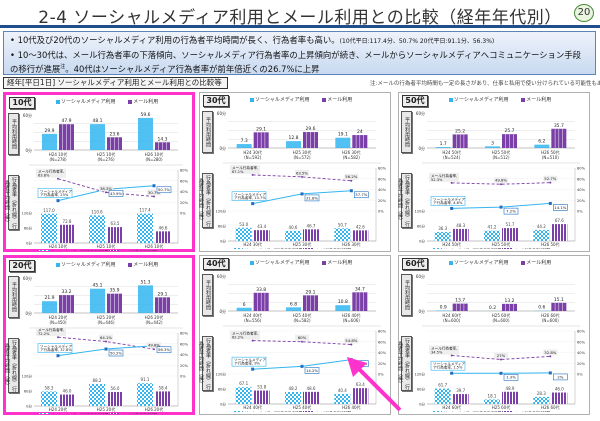 The height and width of the screenshot is (421, 600). I want to click on svg-text: 72.8, so click(67, 221).